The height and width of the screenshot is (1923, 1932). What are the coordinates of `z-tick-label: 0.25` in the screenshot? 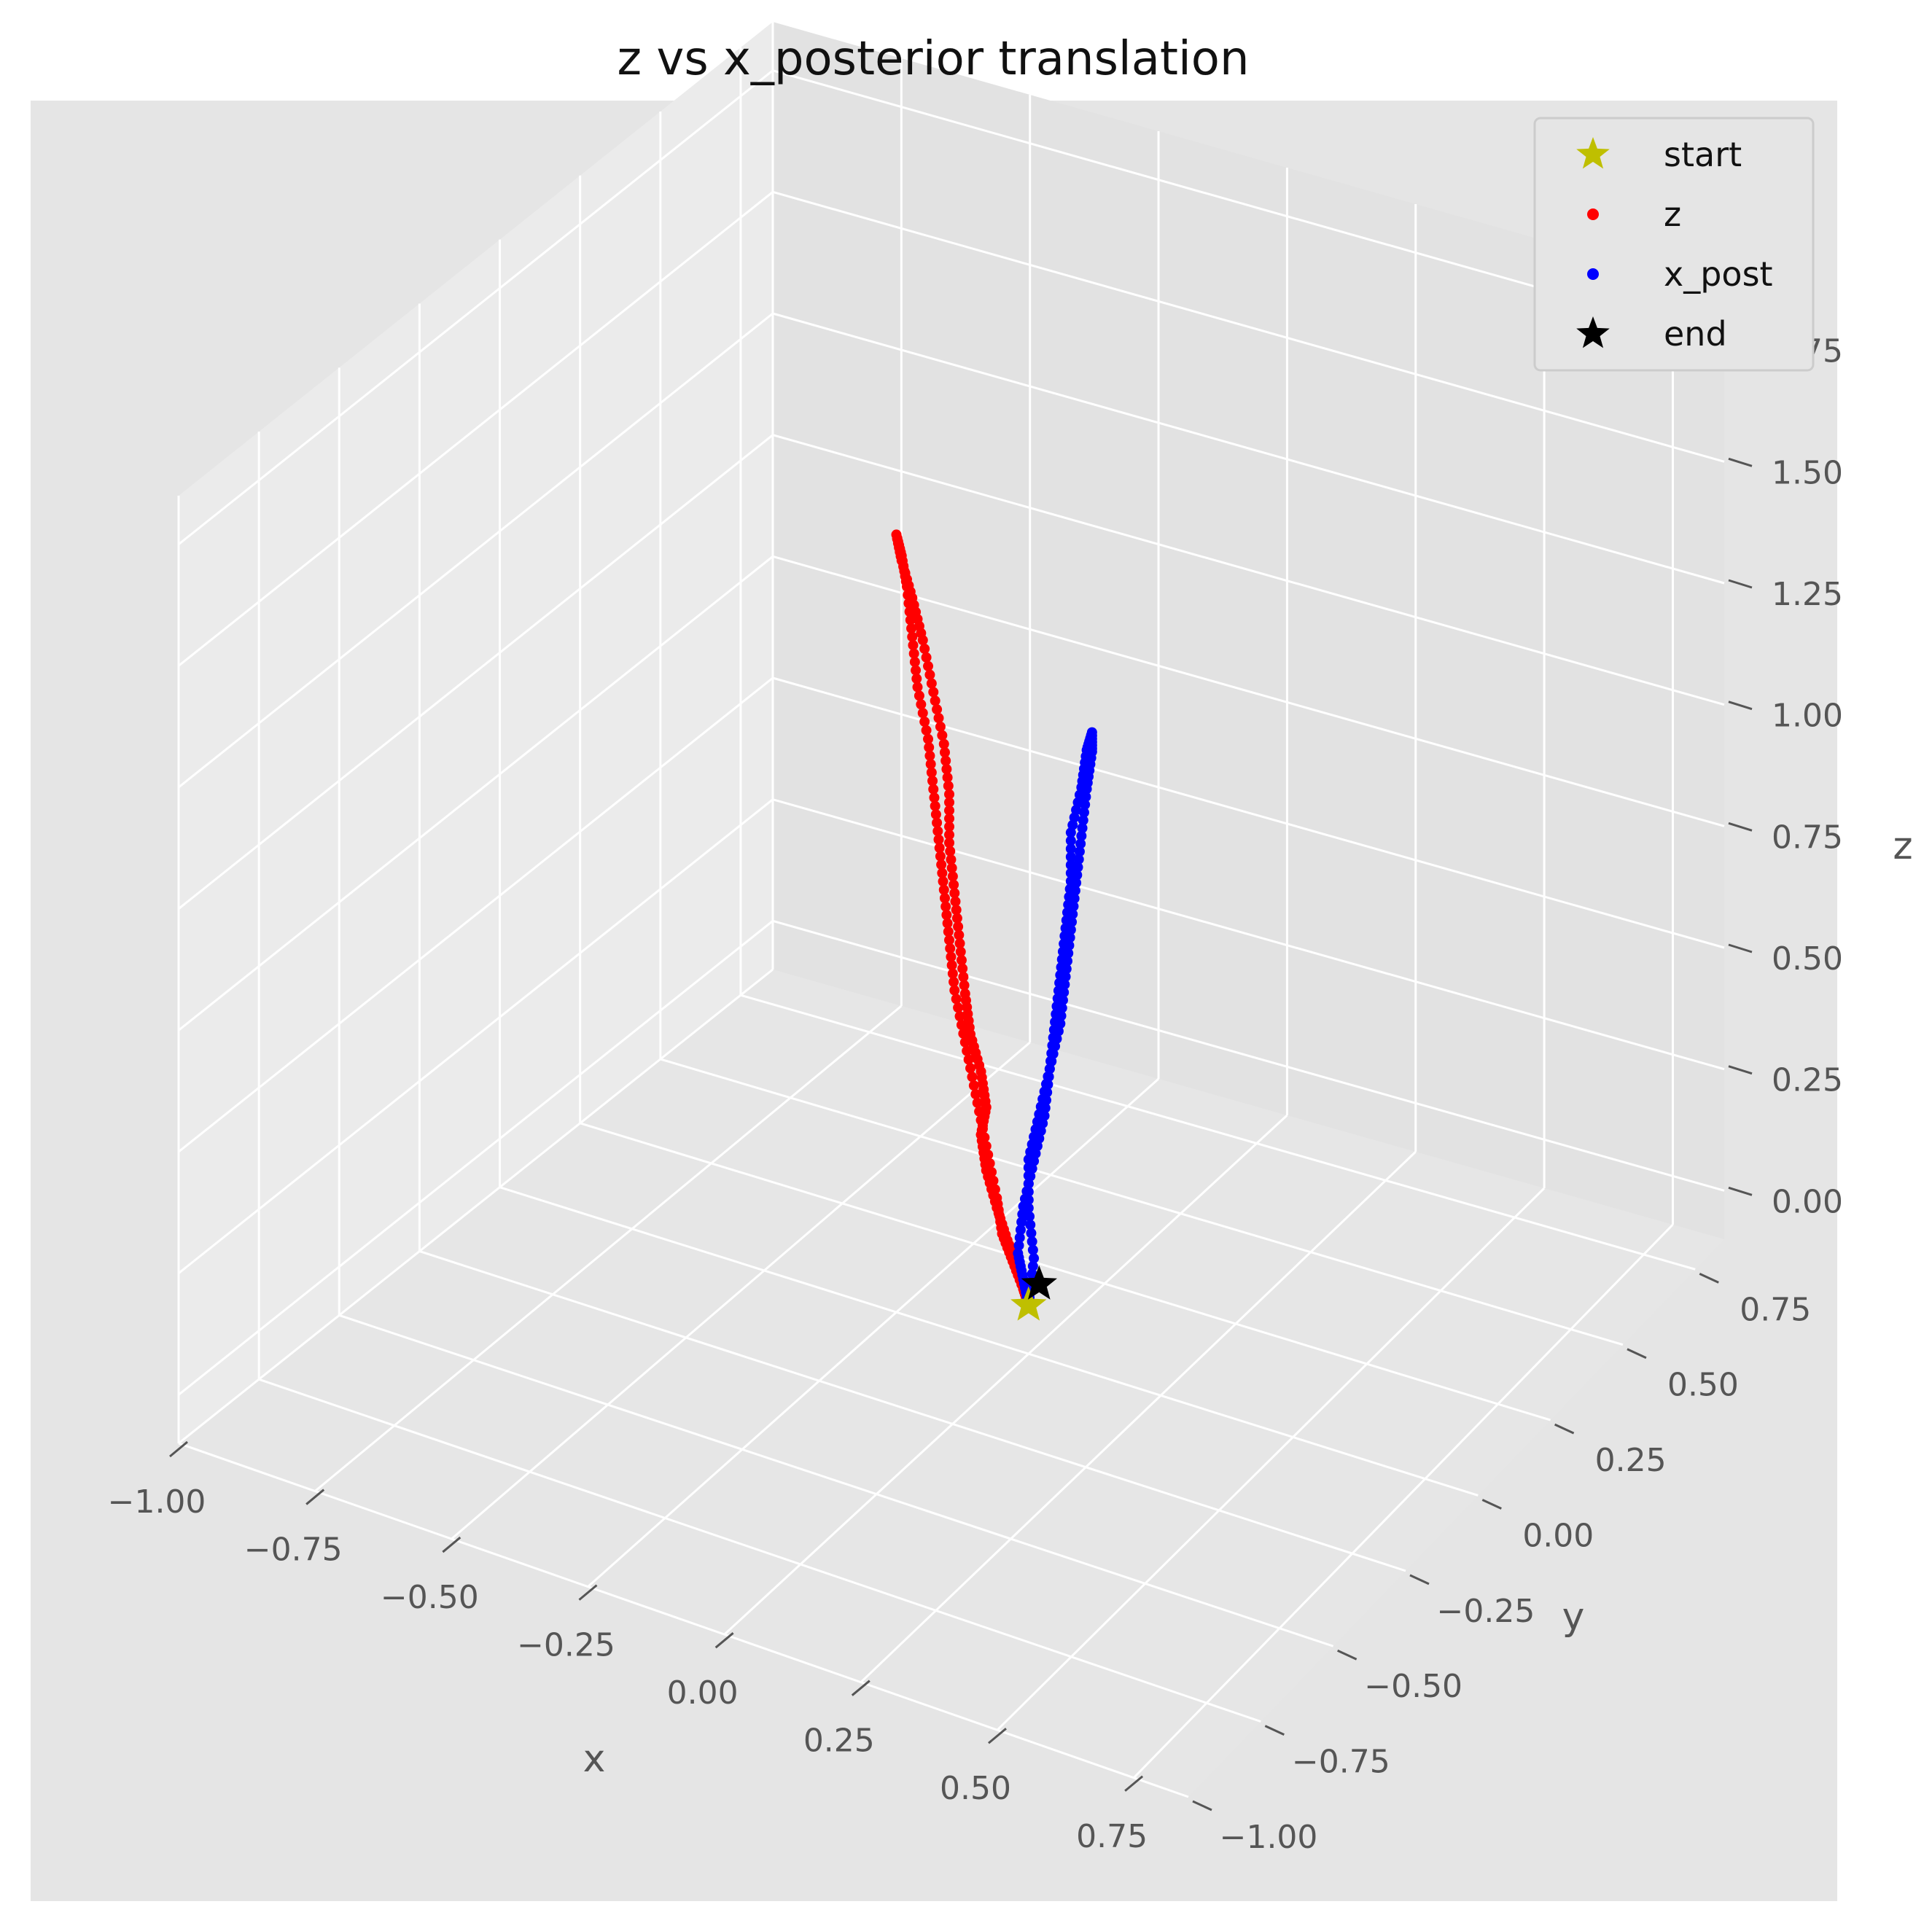 It's located at (1807, 1080).